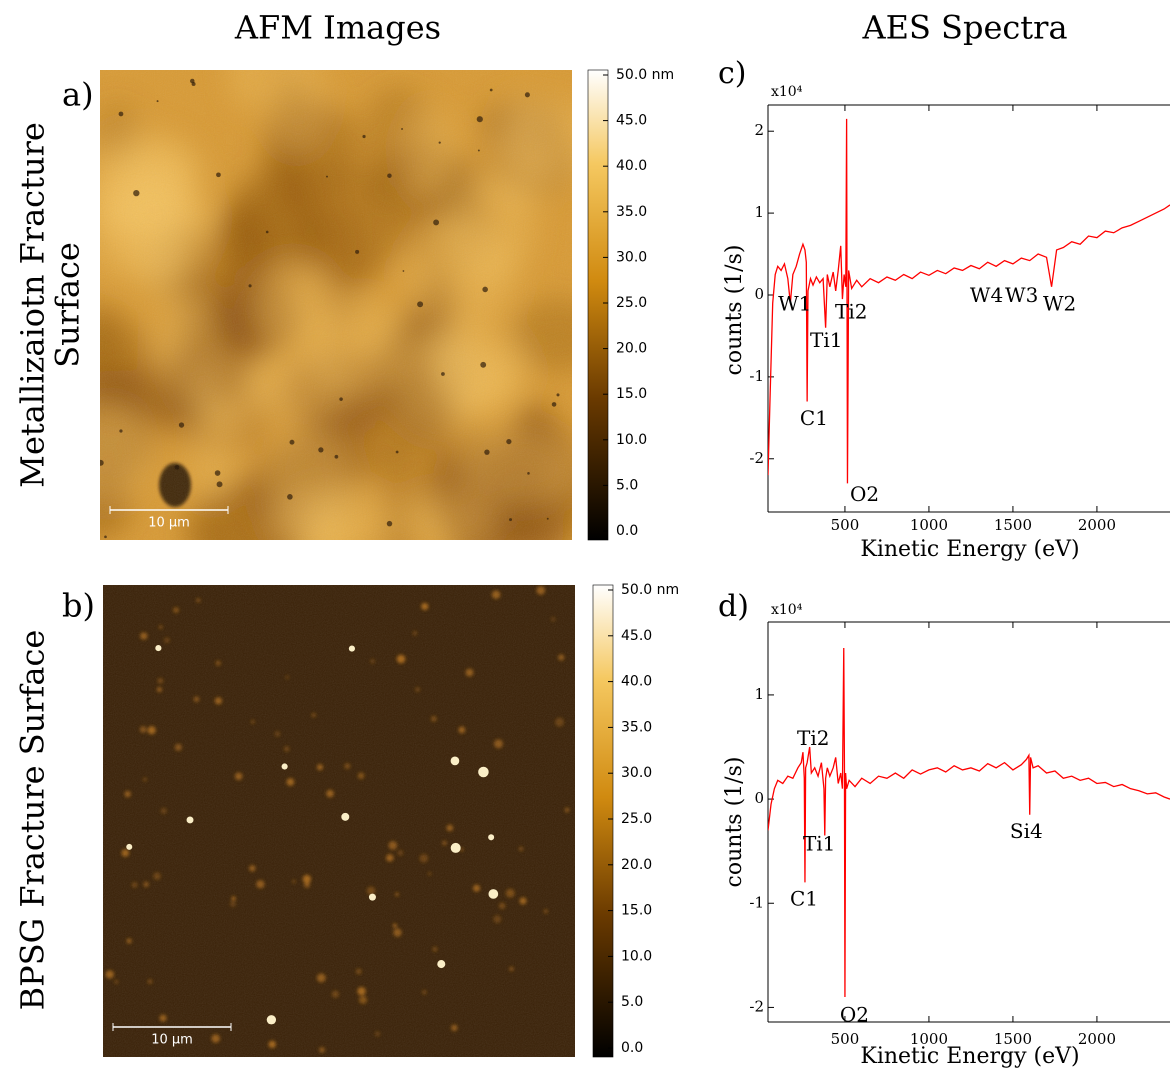  What do you see at coordinates (733, 606) in the screenshot?
I see `panel-label: d)` at bounding box center [733, 606].